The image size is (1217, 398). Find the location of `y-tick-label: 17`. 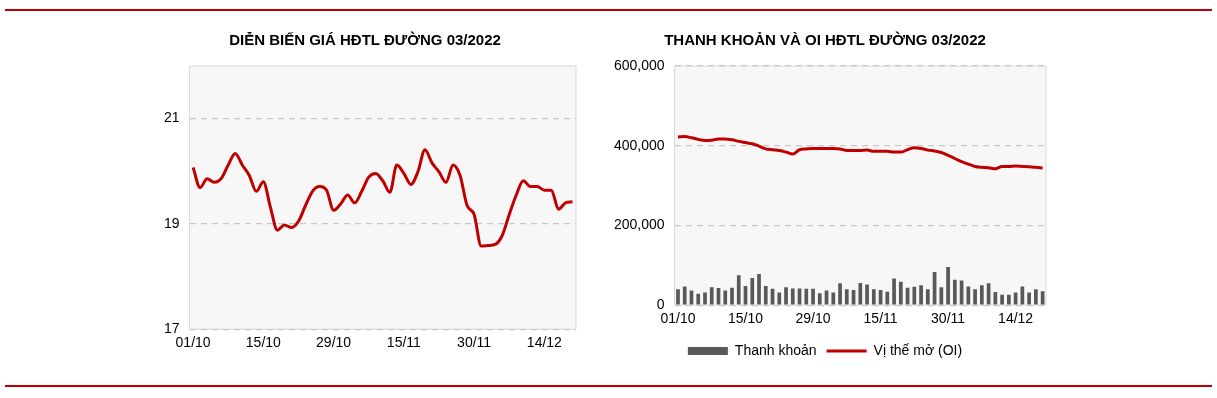

y-tick-label: 17 is located at coordinates (171, 328).